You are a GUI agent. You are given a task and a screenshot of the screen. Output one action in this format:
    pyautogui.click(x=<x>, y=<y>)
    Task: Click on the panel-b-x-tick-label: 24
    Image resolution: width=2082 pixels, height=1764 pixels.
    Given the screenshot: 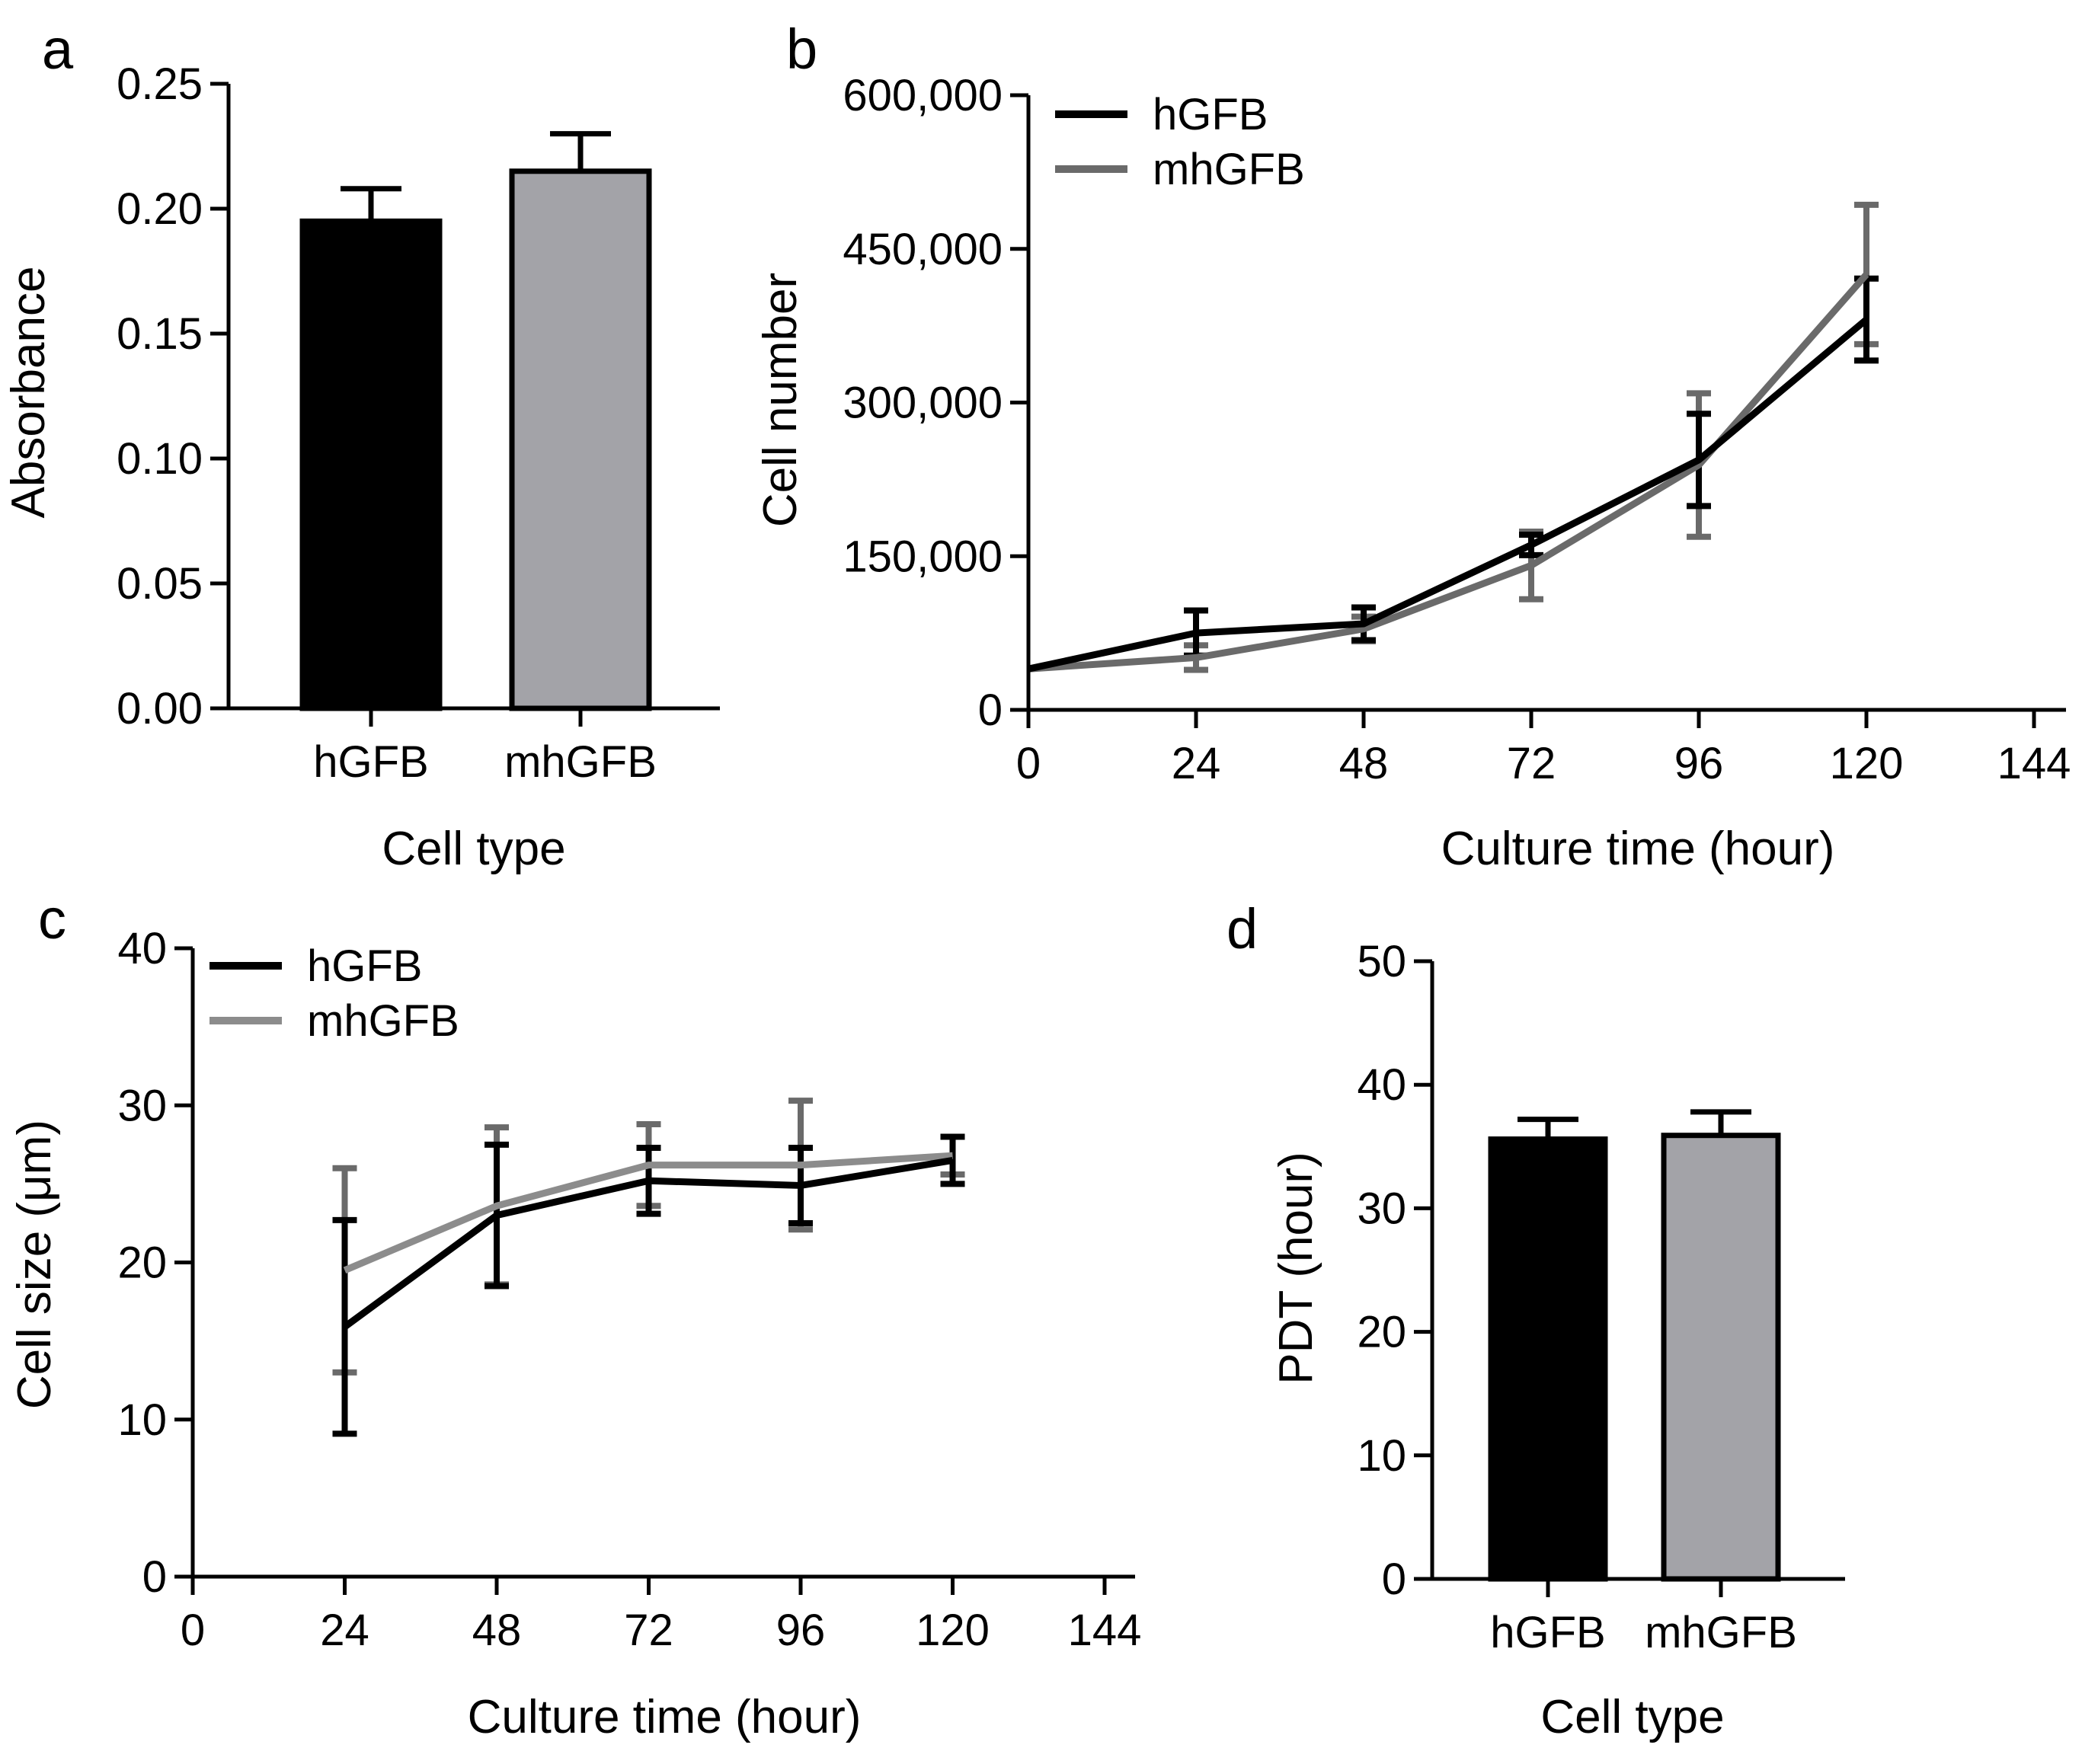 What is the action you would take?
    pyautogui.click(x=1196, y=763)
    